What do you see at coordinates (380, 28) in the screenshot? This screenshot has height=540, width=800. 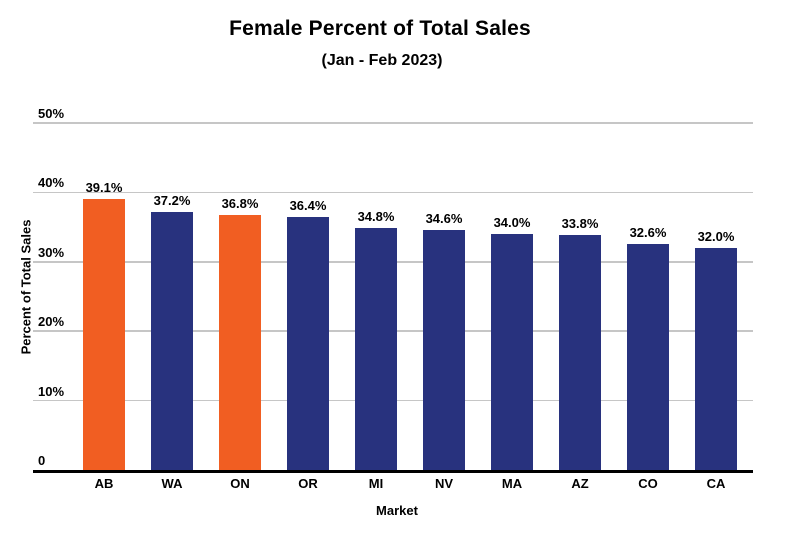 I see `chart-title: Female Percent of Total Sales` at bounding box center [380, 28].